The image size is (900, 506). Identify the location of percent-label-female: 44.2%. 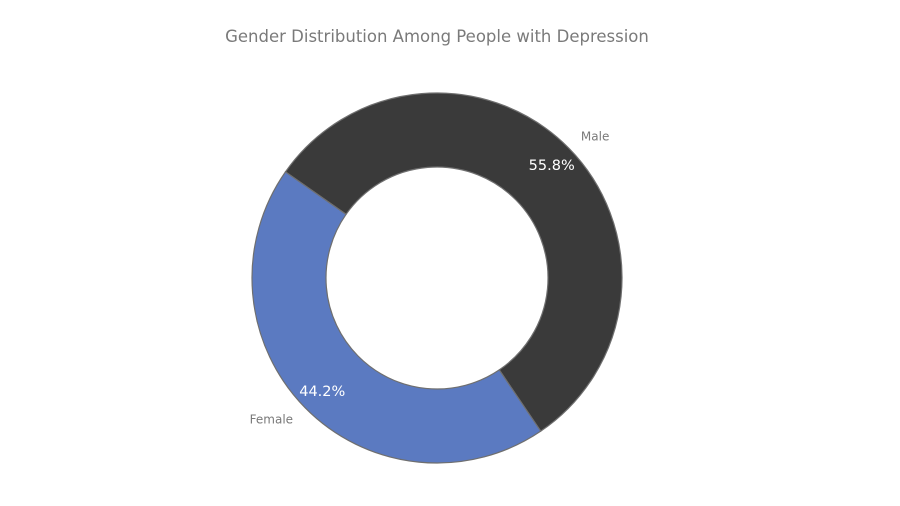
(322, 392).